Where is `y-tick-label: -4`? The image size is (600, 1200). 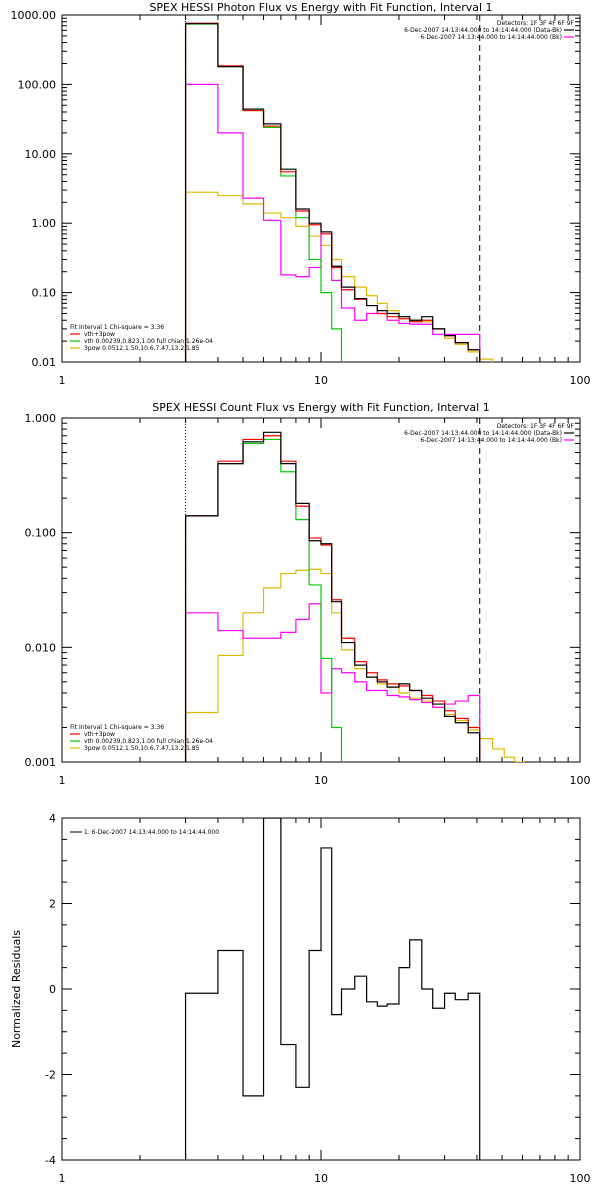
y-tick-label: -4 is located at coordinates (50, 1160).